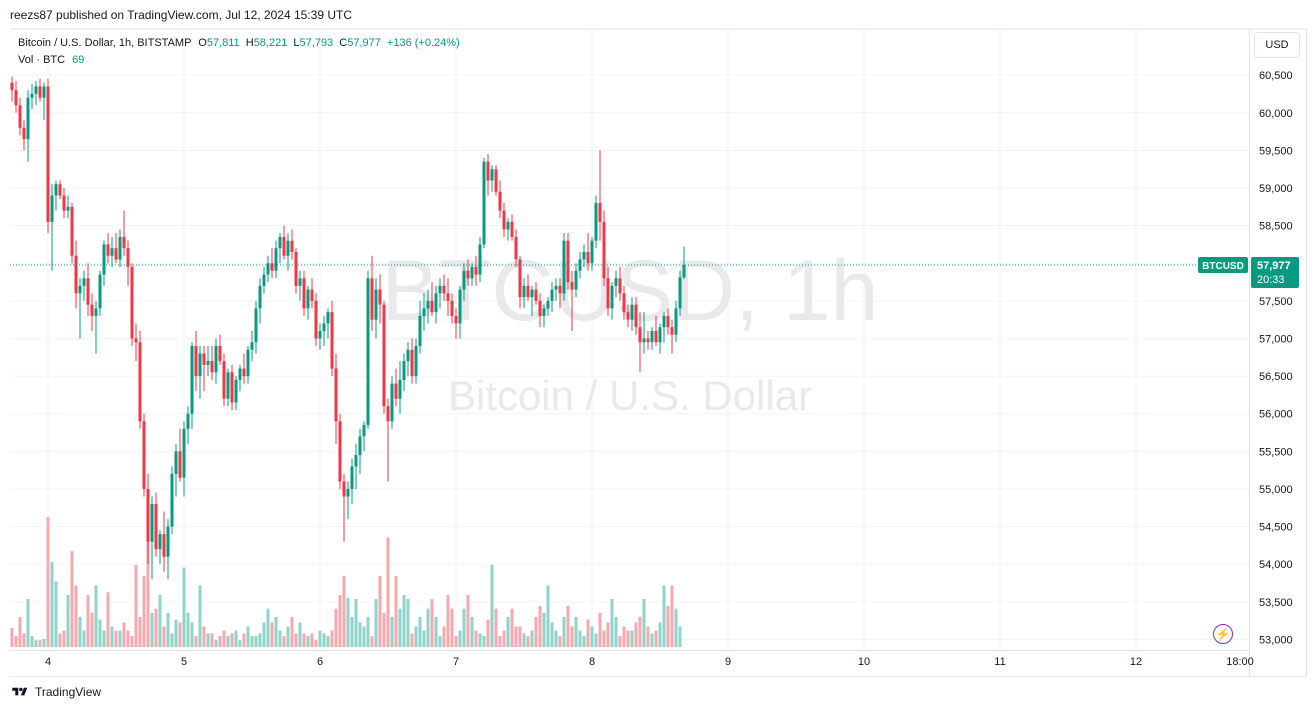  I want to click on volume-value: 69, so click(78, 60).